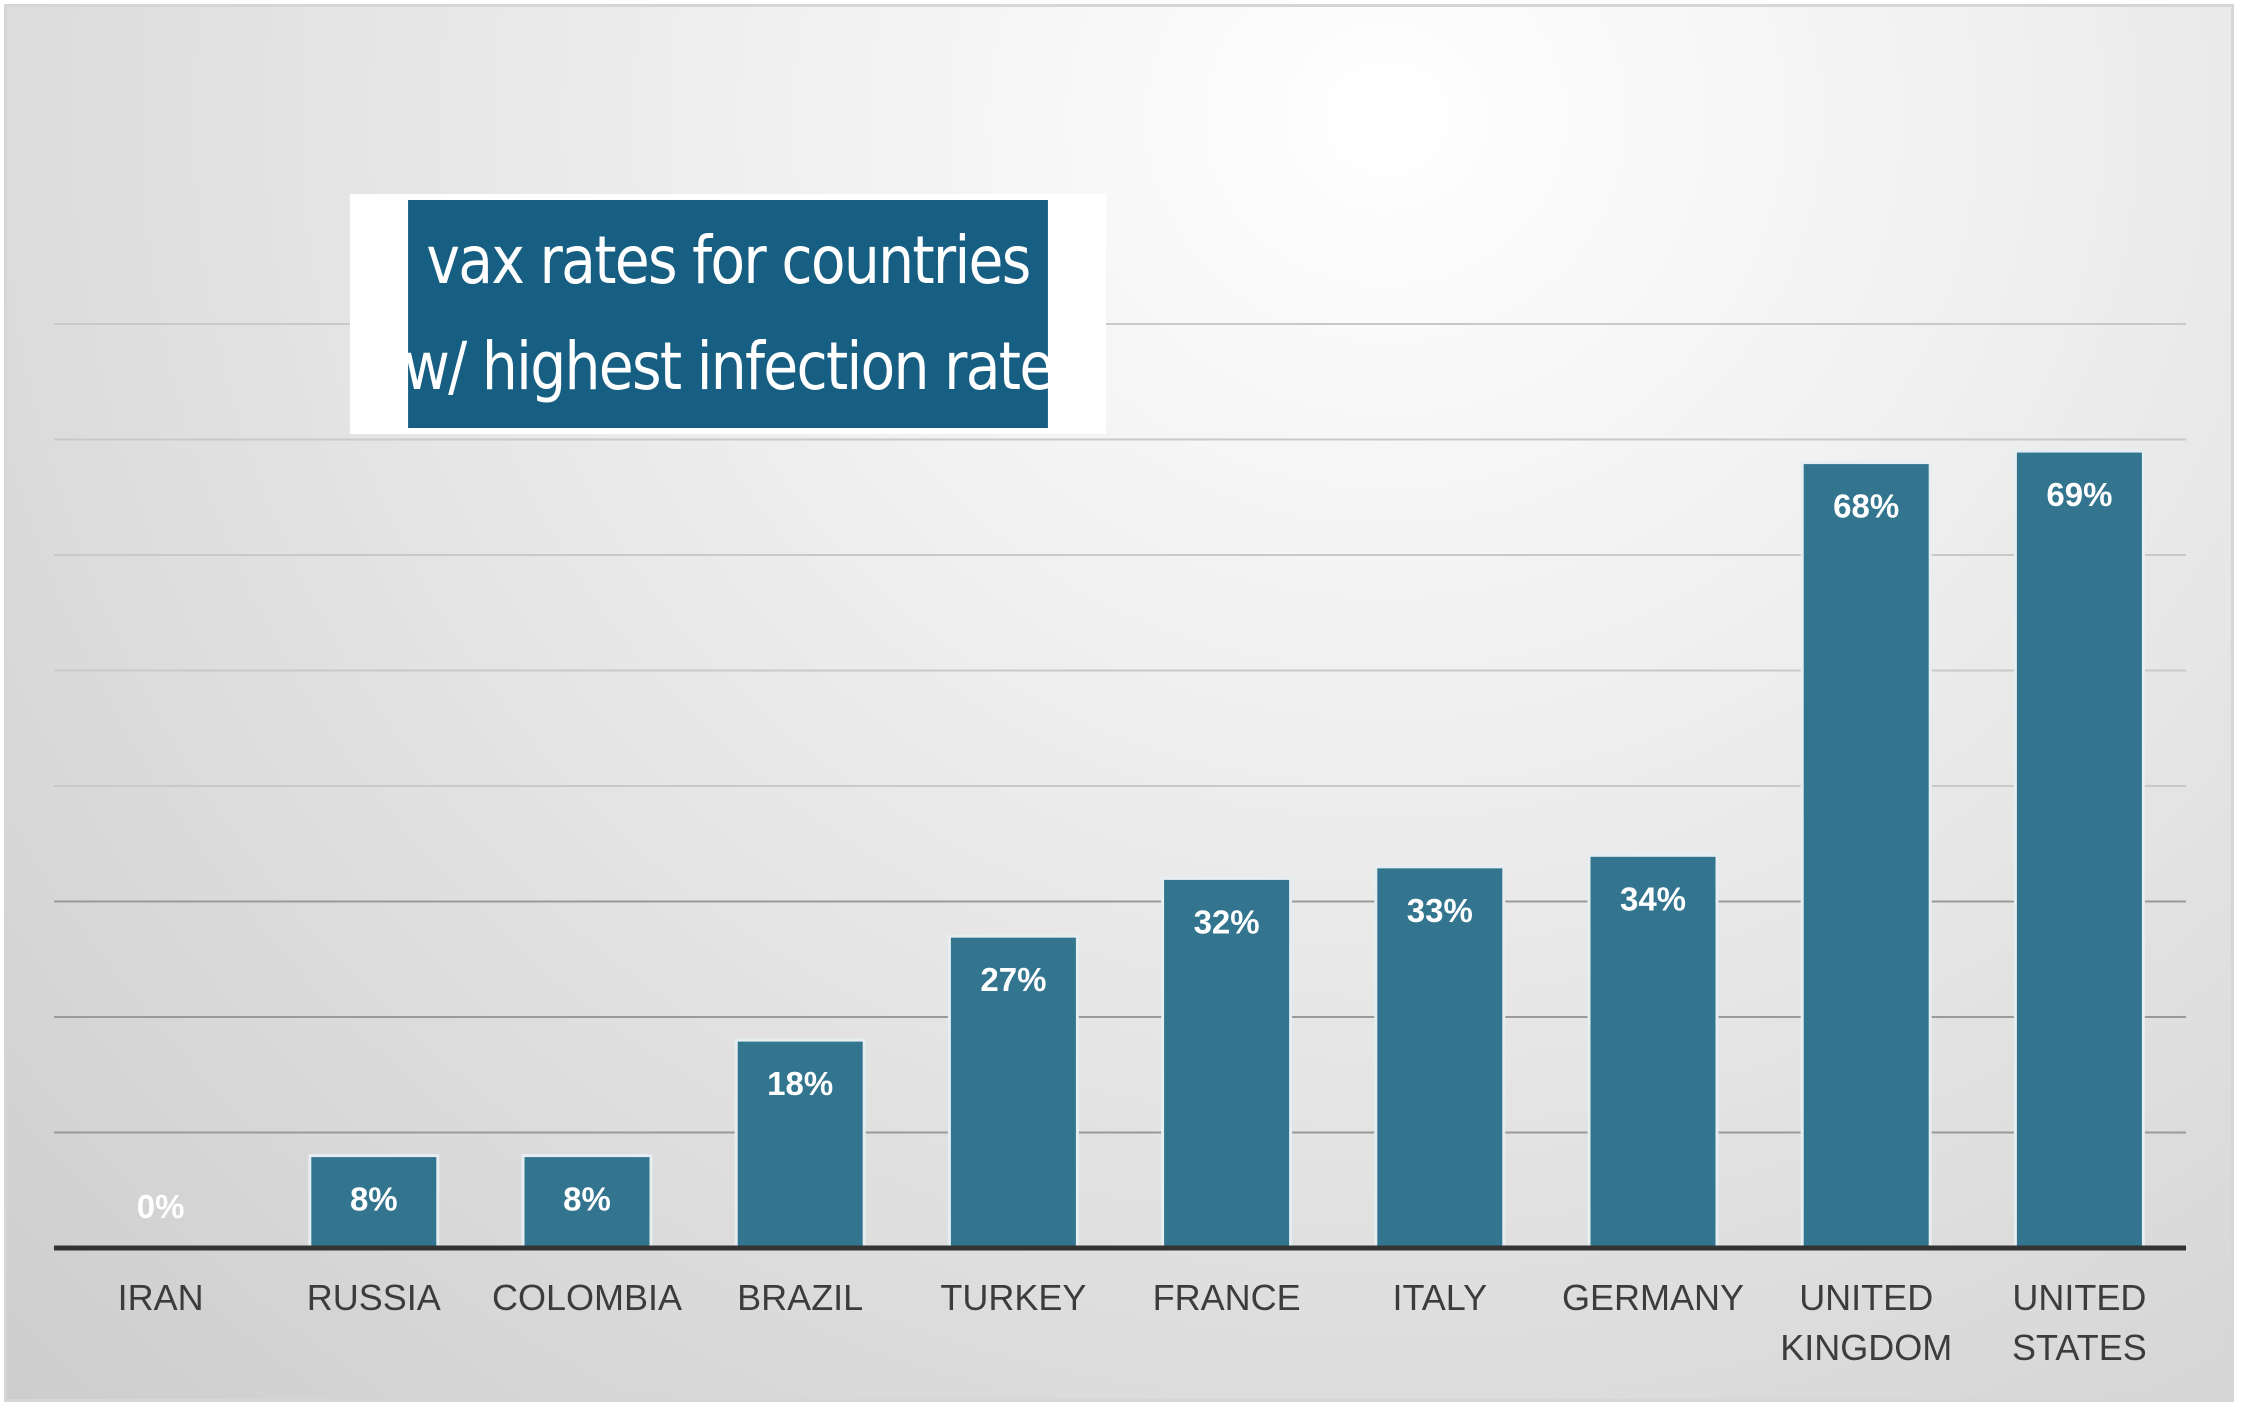  What do you see at coordinates (728, 260) in the screenshot?
I see `chart-title-line-1: vax rates for countries` at bounding box center [728, 260].